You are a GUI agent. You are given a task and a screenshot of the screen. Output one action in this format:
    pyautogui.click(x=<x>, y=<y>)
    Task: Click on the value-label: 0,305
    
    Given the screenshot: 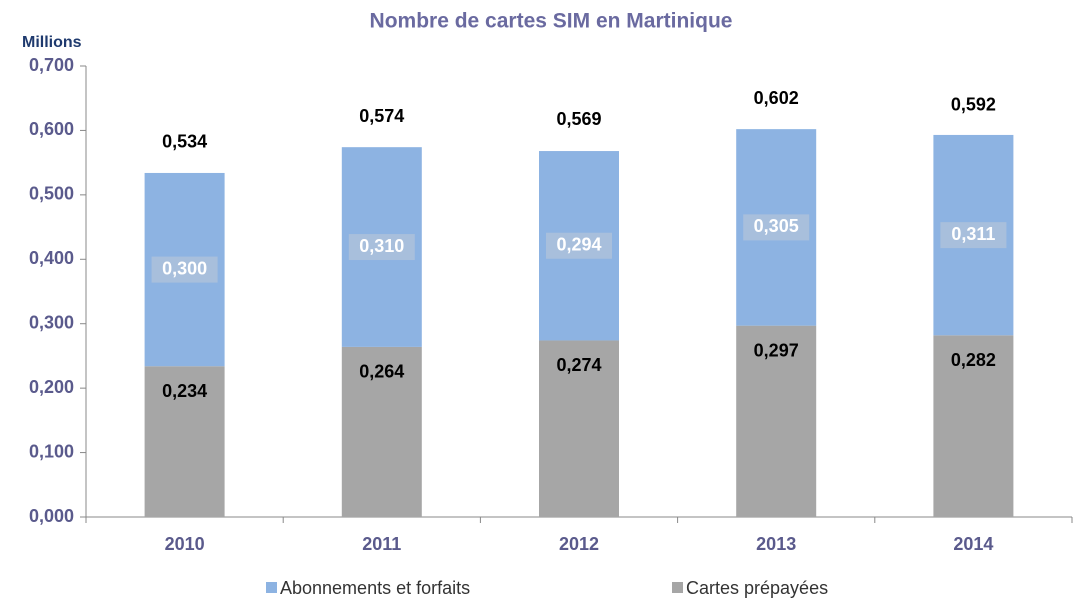 What is the action you would take?
    pyautogui.click(x=776, y=226)
    